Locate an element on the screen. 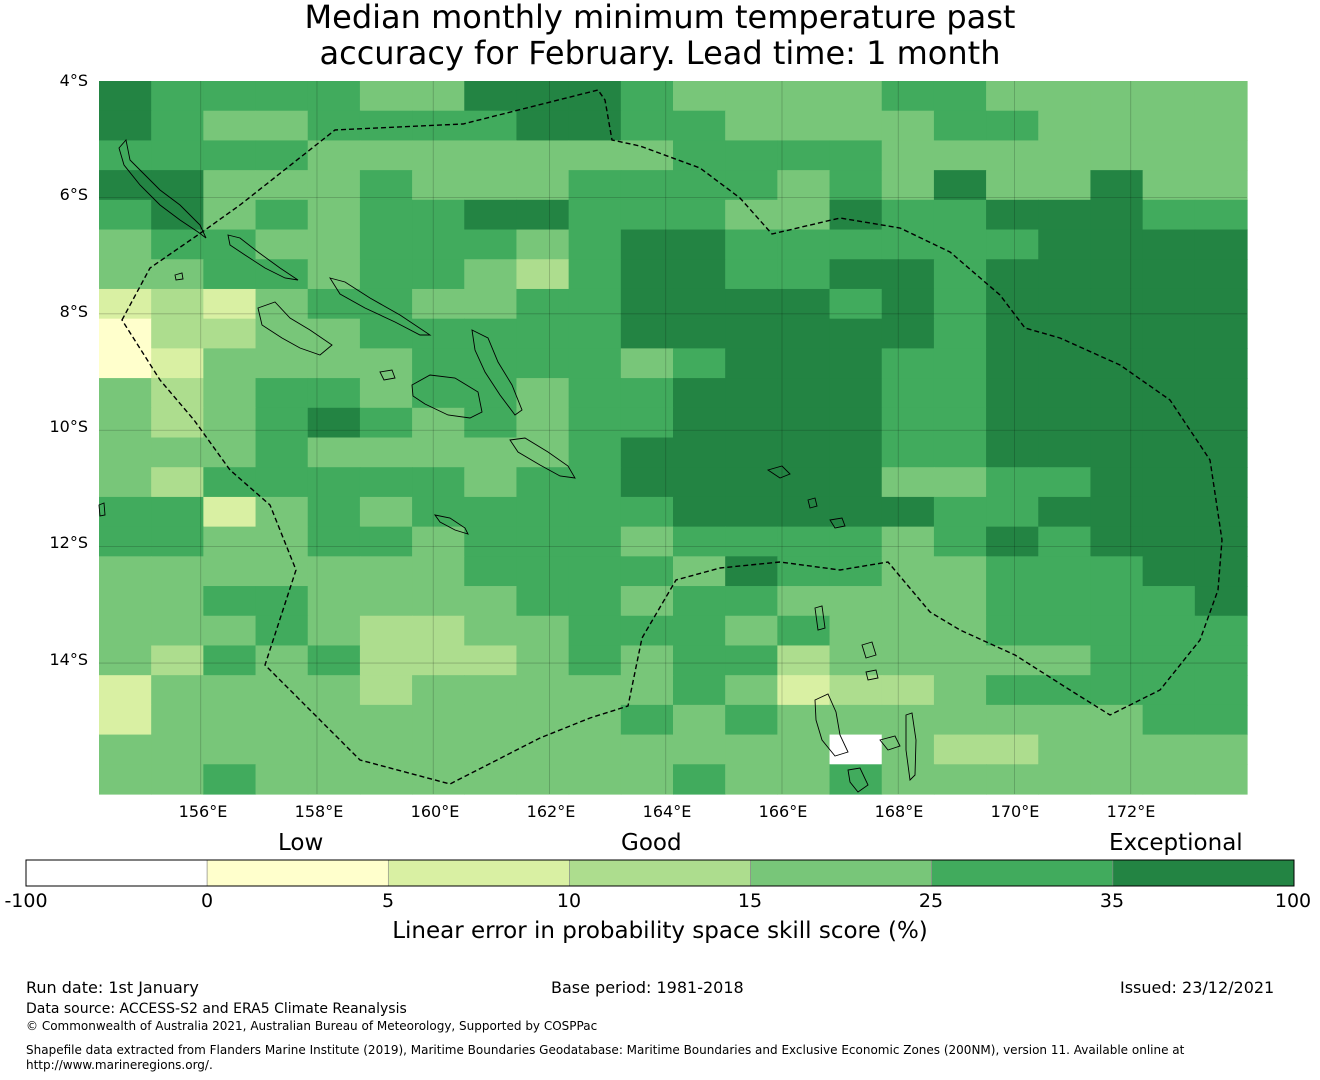 The height and width of the screenshot is (1080, 1320). new-georgia-islands is located at coordinates (295, 328).